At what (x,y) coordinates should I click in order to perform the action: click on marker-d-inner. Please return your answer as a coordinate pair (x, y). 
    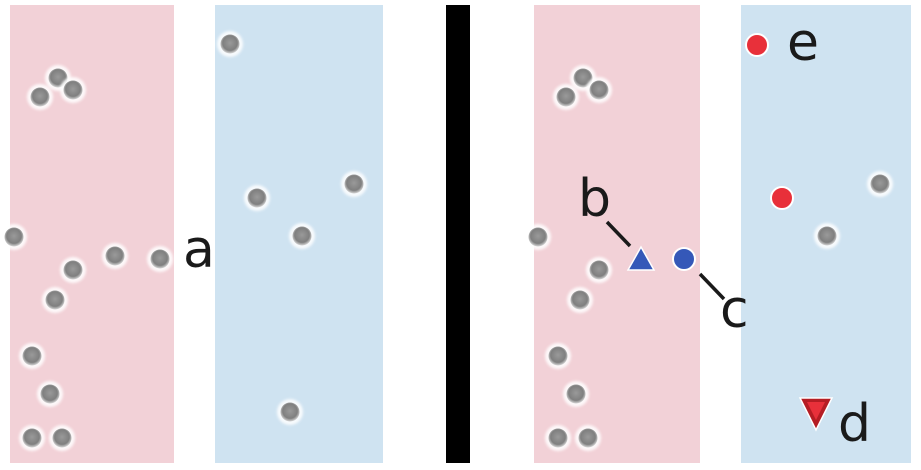
    Looking at the image, I should click on (816, 411).